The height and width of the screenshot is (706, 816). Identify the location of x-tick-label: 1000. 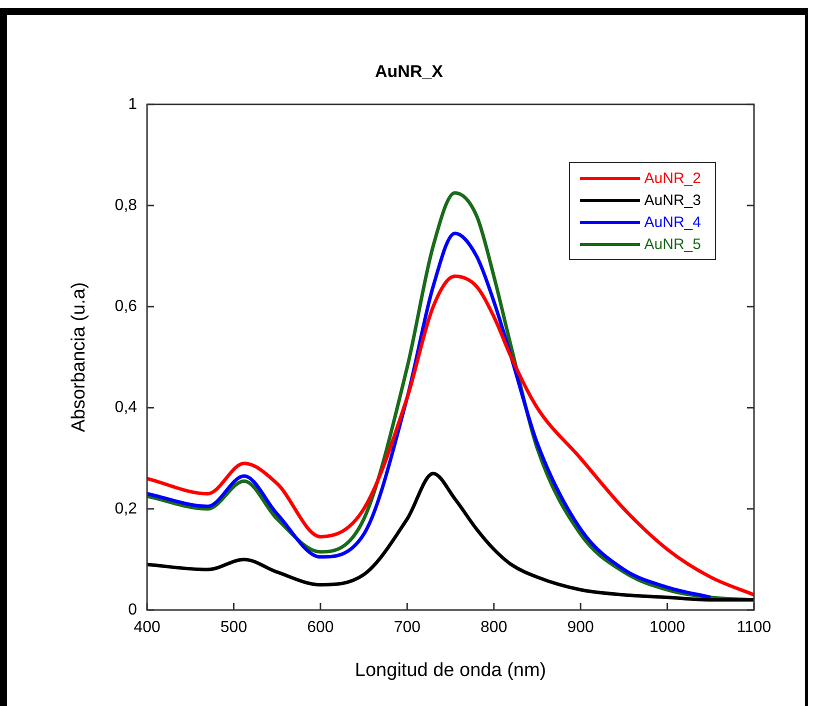
(667, 627).